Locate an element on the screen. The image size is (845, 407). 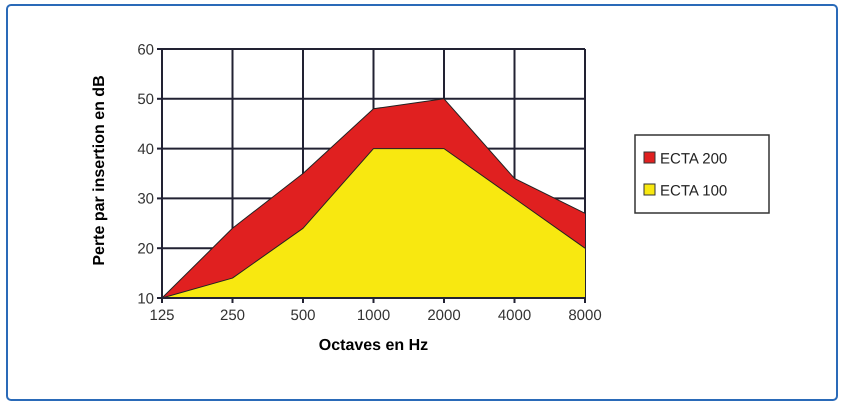
legend-label: ECTA 100 is located at coordinates (694, 191).